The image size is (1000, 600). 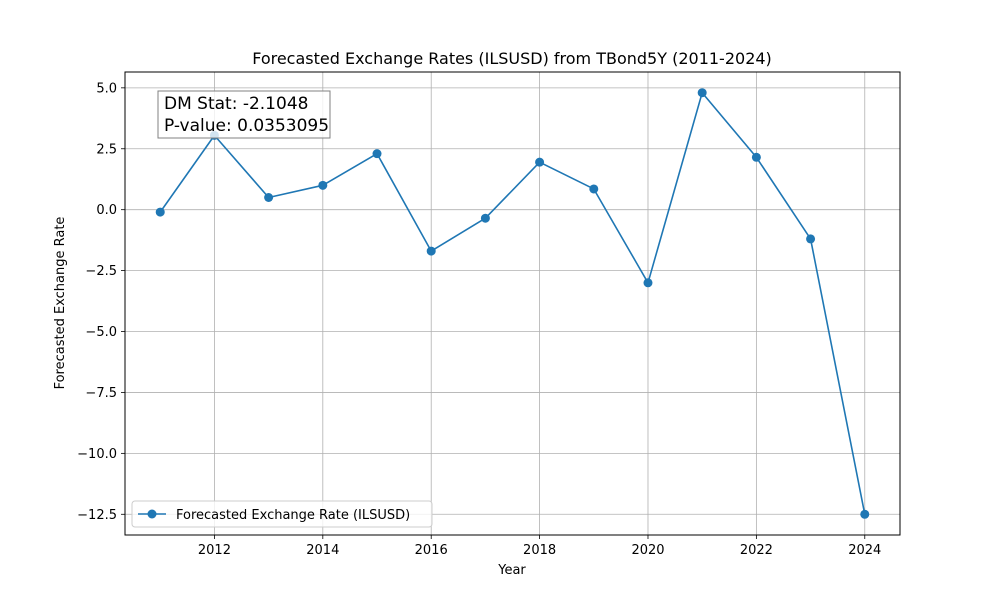 What do you see at coordinates (236, 104) in the screenshot?
I see `annotation-dm-stat: DM Stat: -2.1048` at bounding box center [236, 104].